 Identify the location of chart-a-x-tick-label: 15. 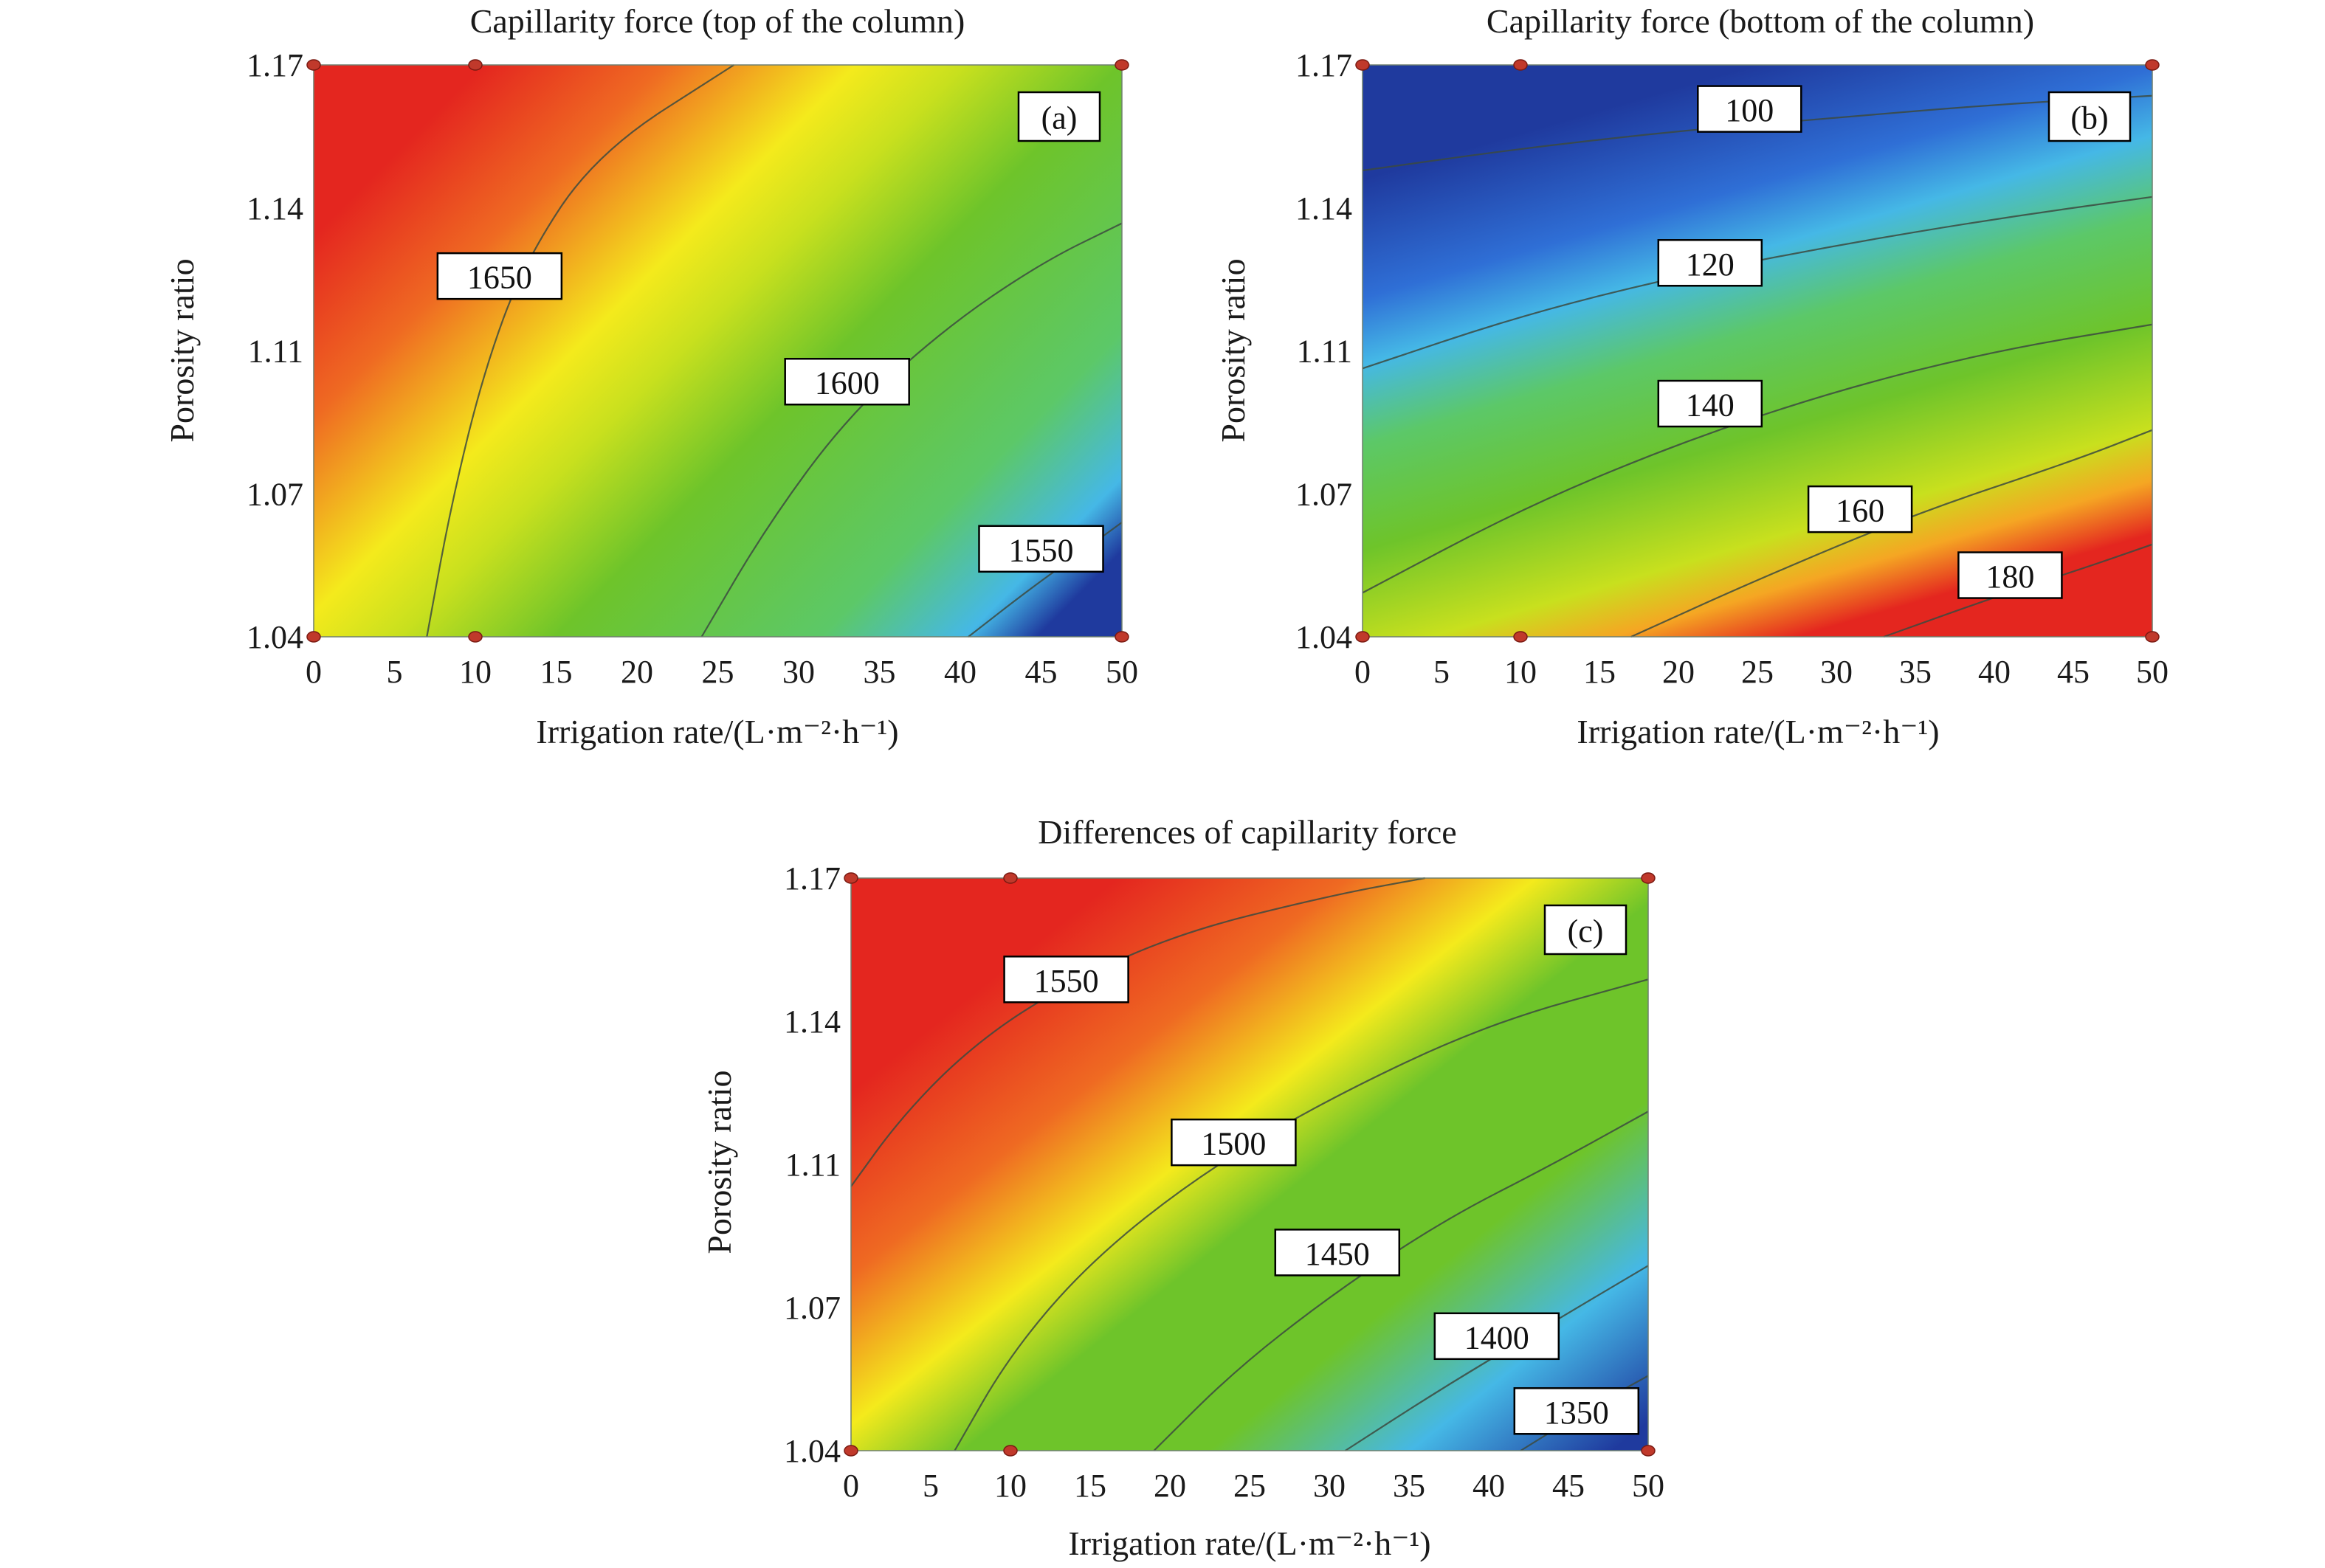
(556, 672).